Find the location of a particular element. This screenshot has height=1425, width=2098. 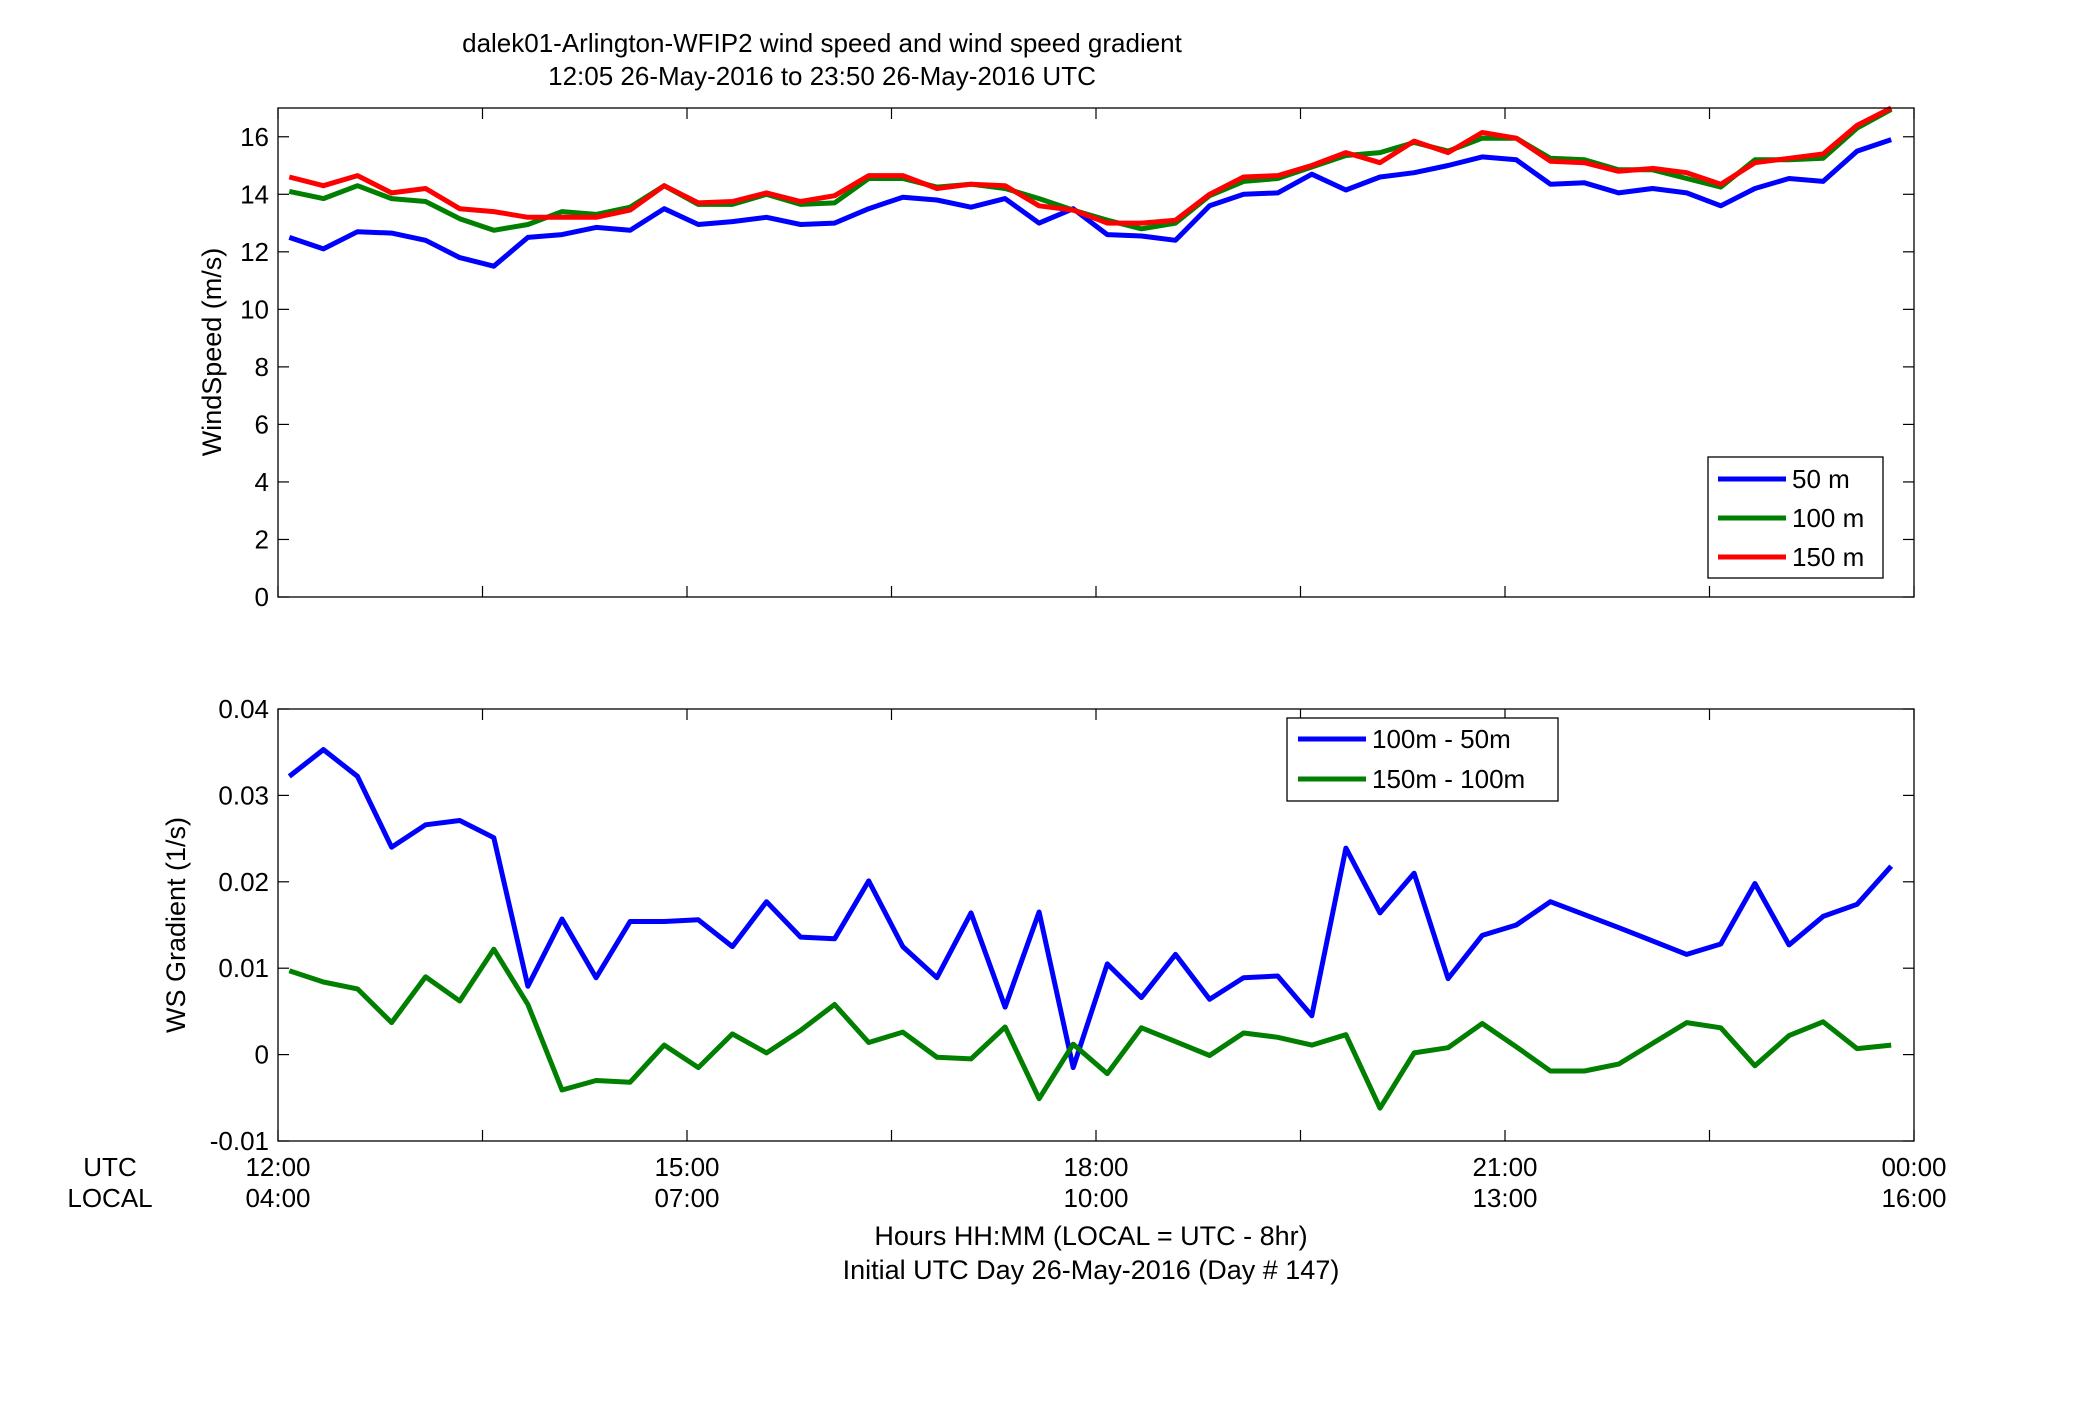

gradient-ytick-label: -0.01 is located at coordinates (239, 1141).